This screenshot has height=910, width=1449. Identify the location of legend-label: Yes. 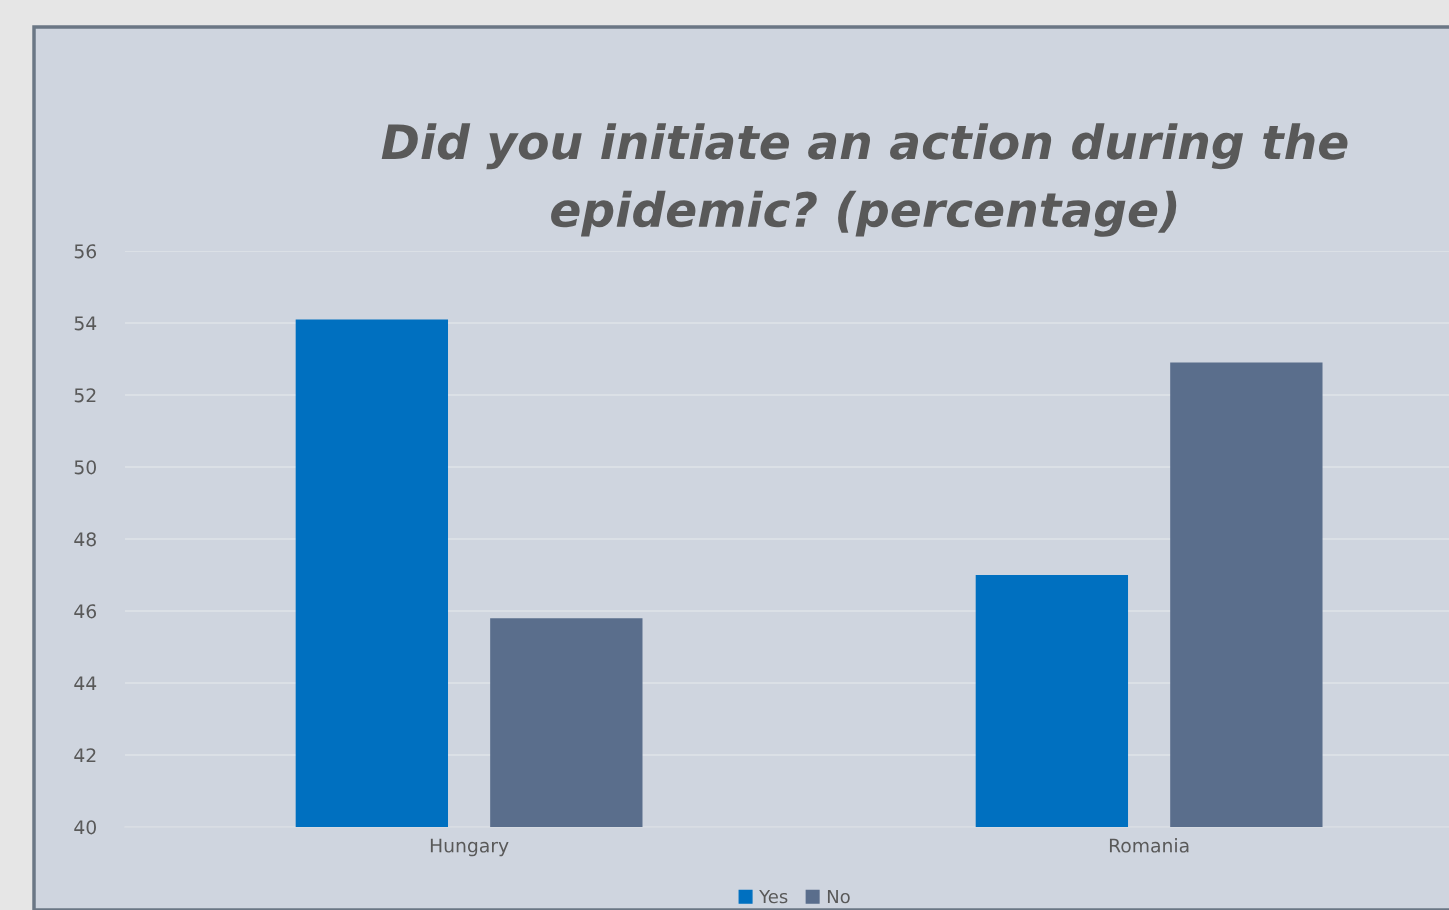
(773, 896).